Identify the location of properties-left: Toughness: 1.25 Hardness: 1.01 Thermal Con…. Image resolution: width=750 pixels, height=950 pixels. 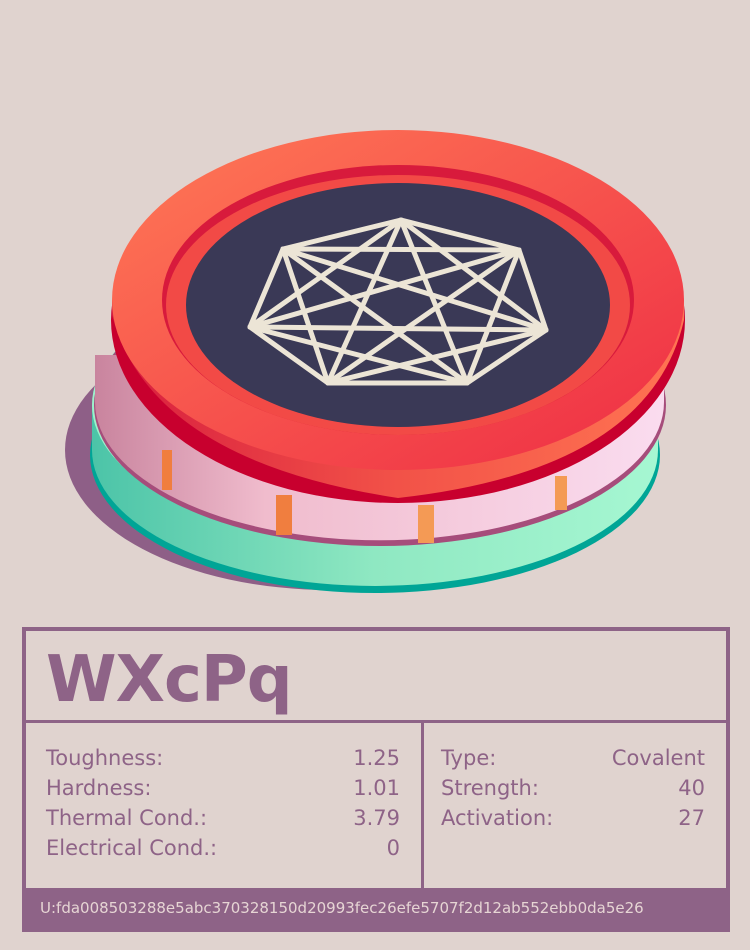
(223, 803).